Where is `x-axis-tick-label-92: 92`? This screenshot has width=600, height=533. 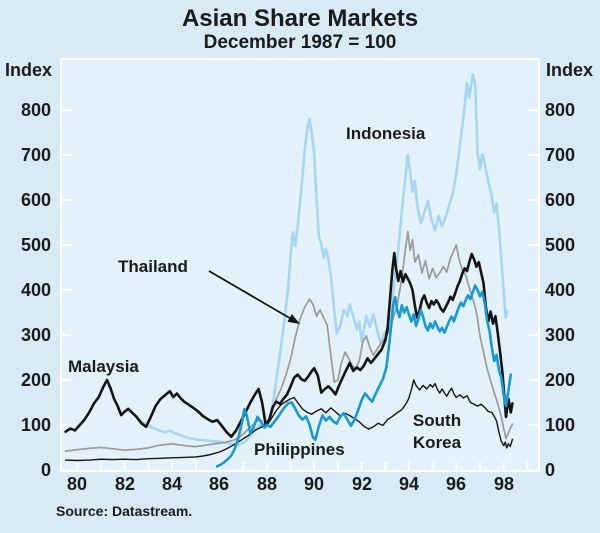 x-axis-tick-label-92: 92 is located at coordinates (362, 484).